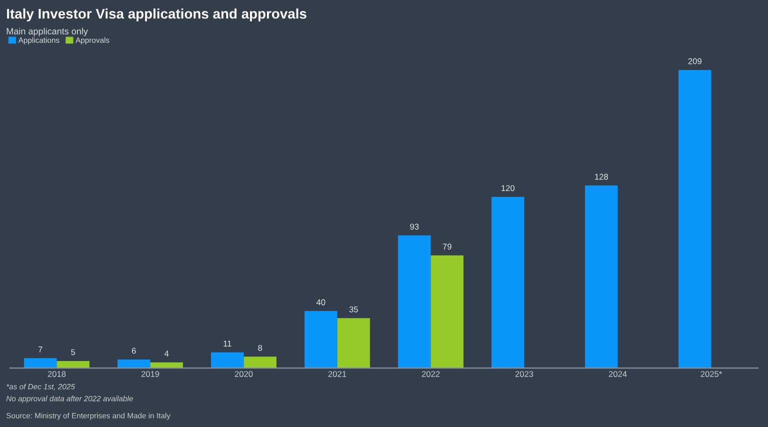  Describe the element at coordinates (150, 374) in the screenshot. I see `x-tick-label: 2019` at that location.